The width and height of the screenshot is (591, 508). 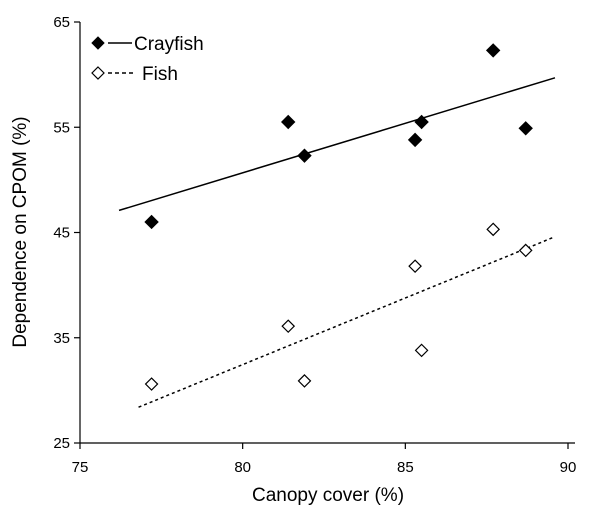 What do you see at coordinates (568, 467) in the screenshot?
I see `x-tick-label: 90` at bounding box center [568, 467].